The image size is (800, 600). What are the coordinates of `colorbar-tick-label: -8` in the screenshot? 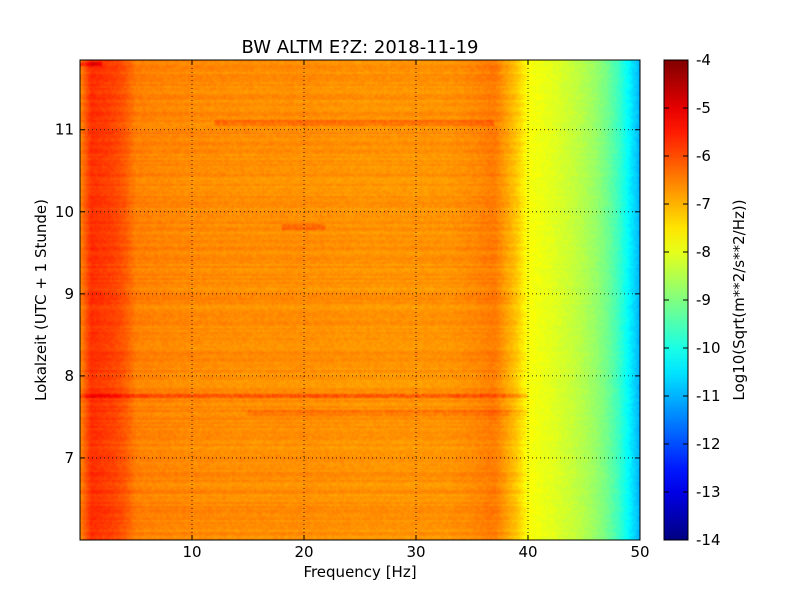 It's located at (703, 252).